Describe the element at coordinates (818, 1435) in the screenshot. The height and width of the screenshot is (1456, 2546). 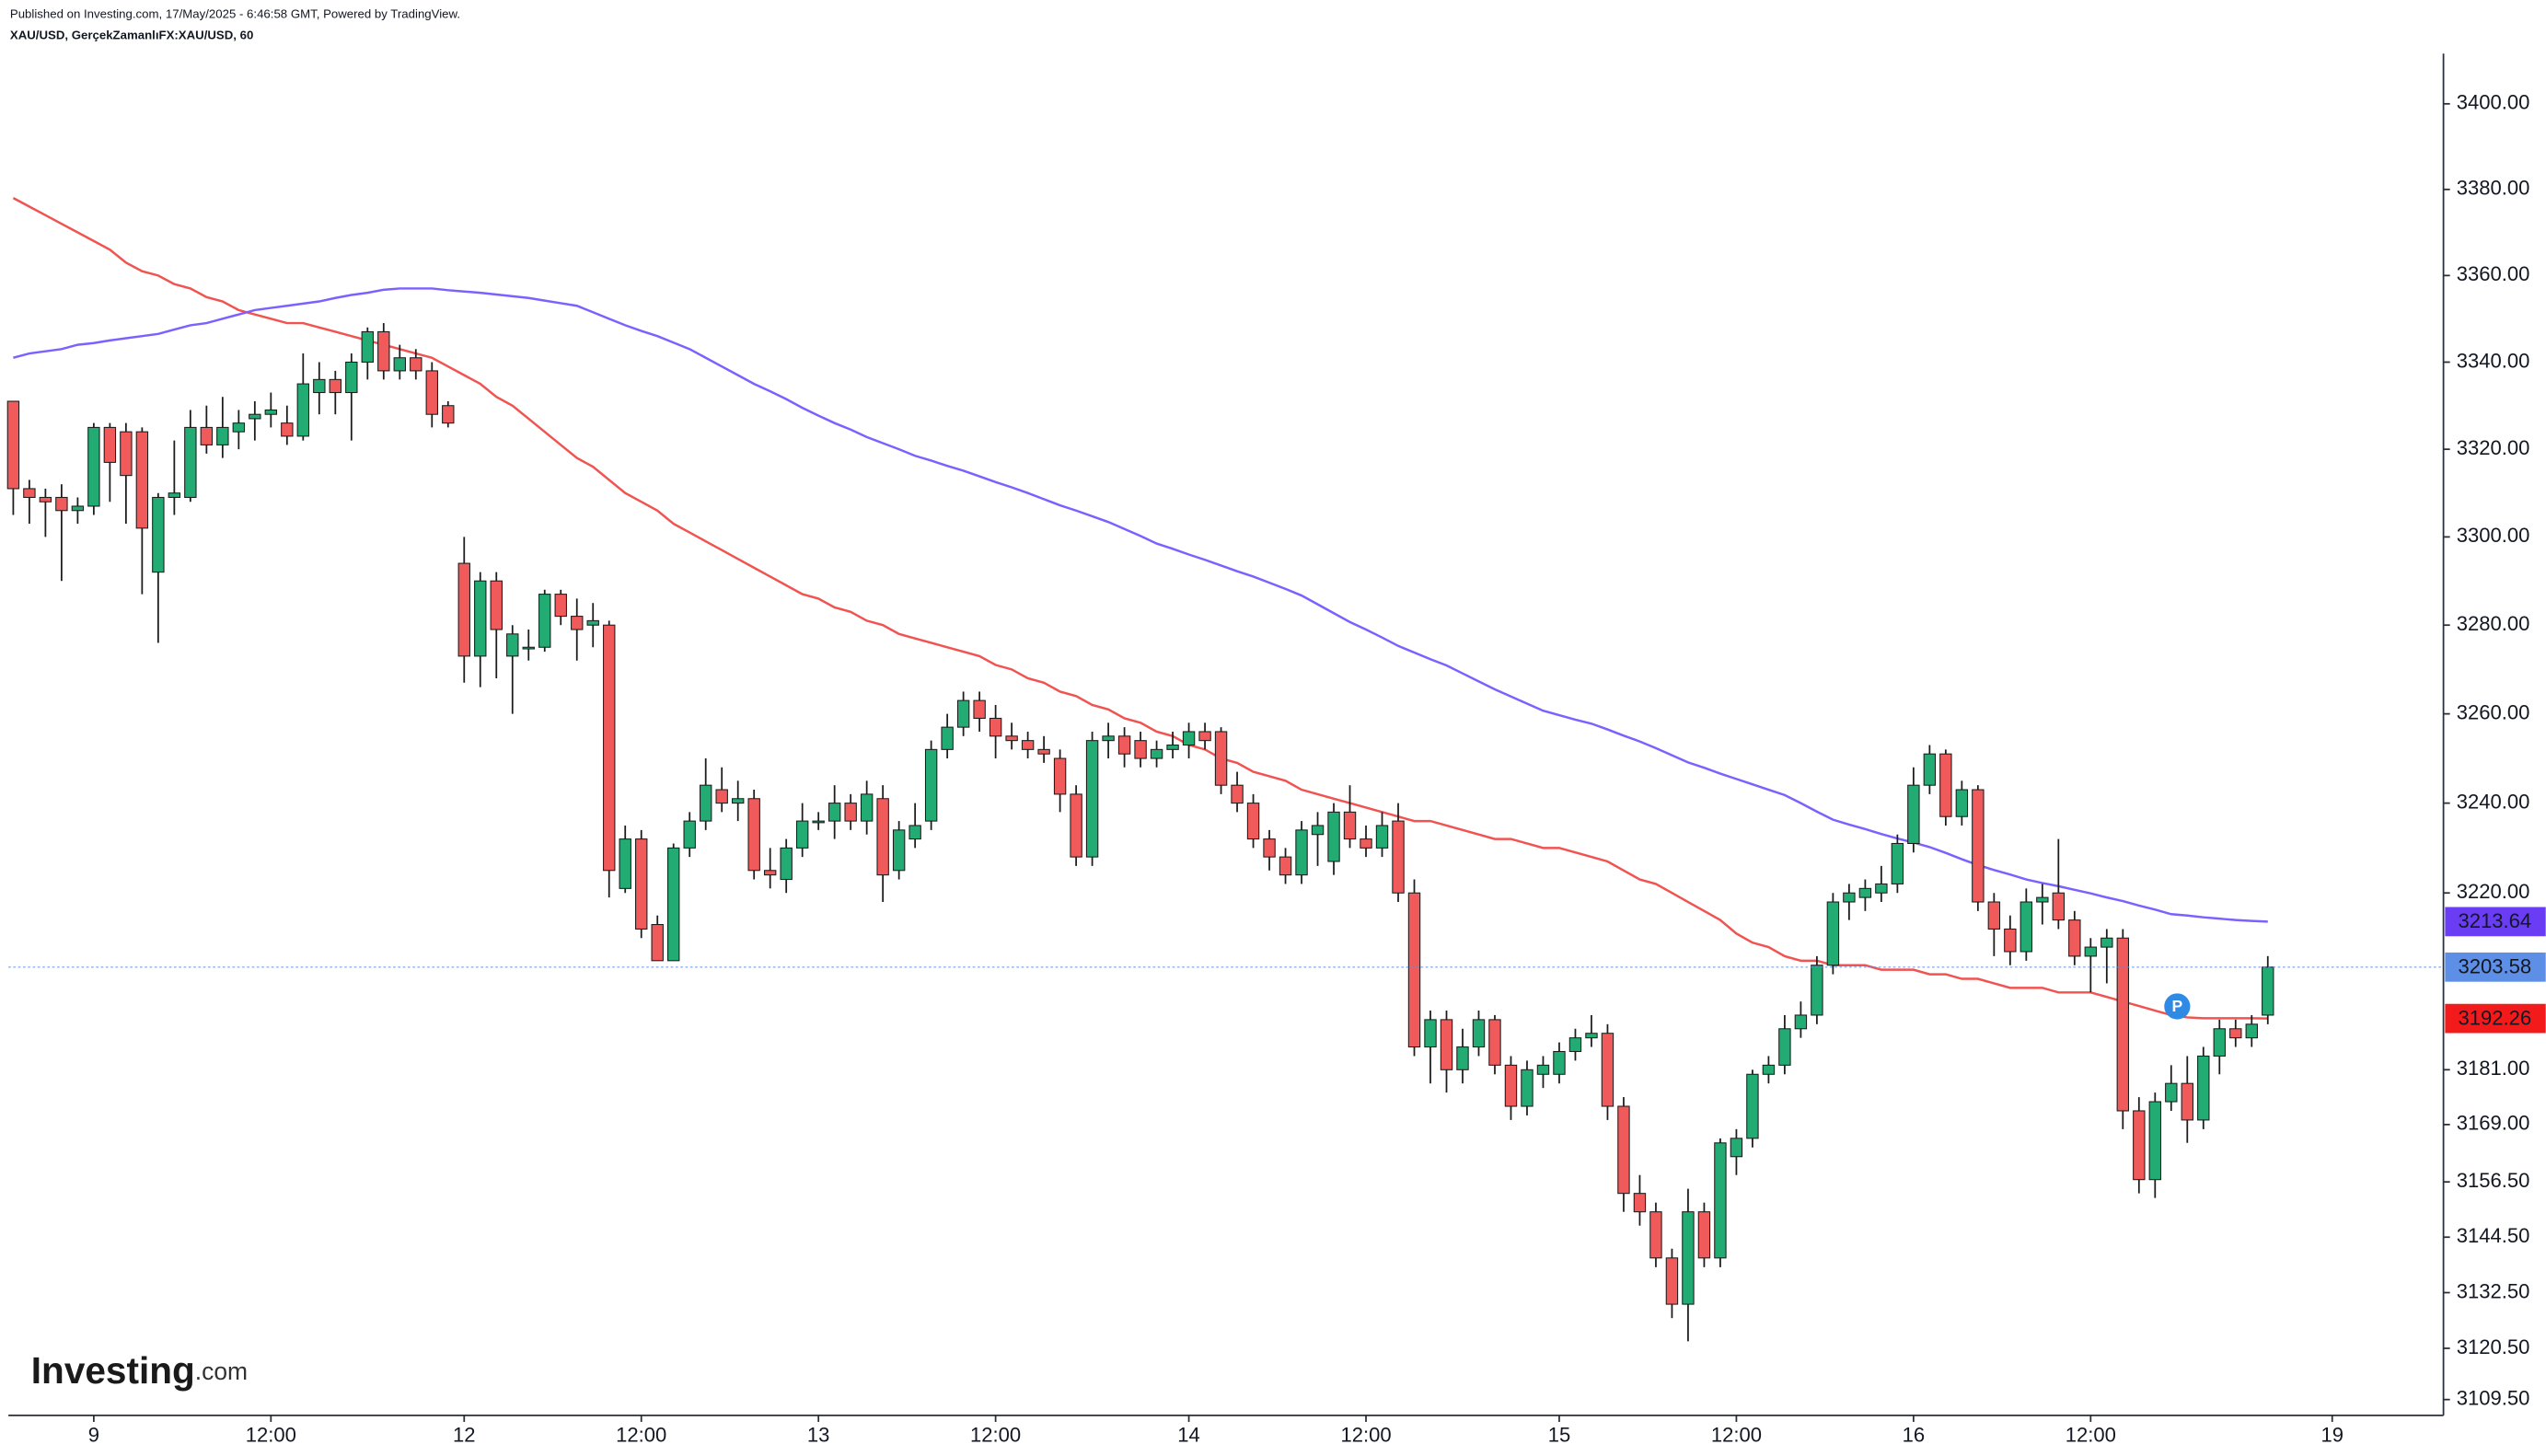
I see `x-tick-label: 13` at that location.